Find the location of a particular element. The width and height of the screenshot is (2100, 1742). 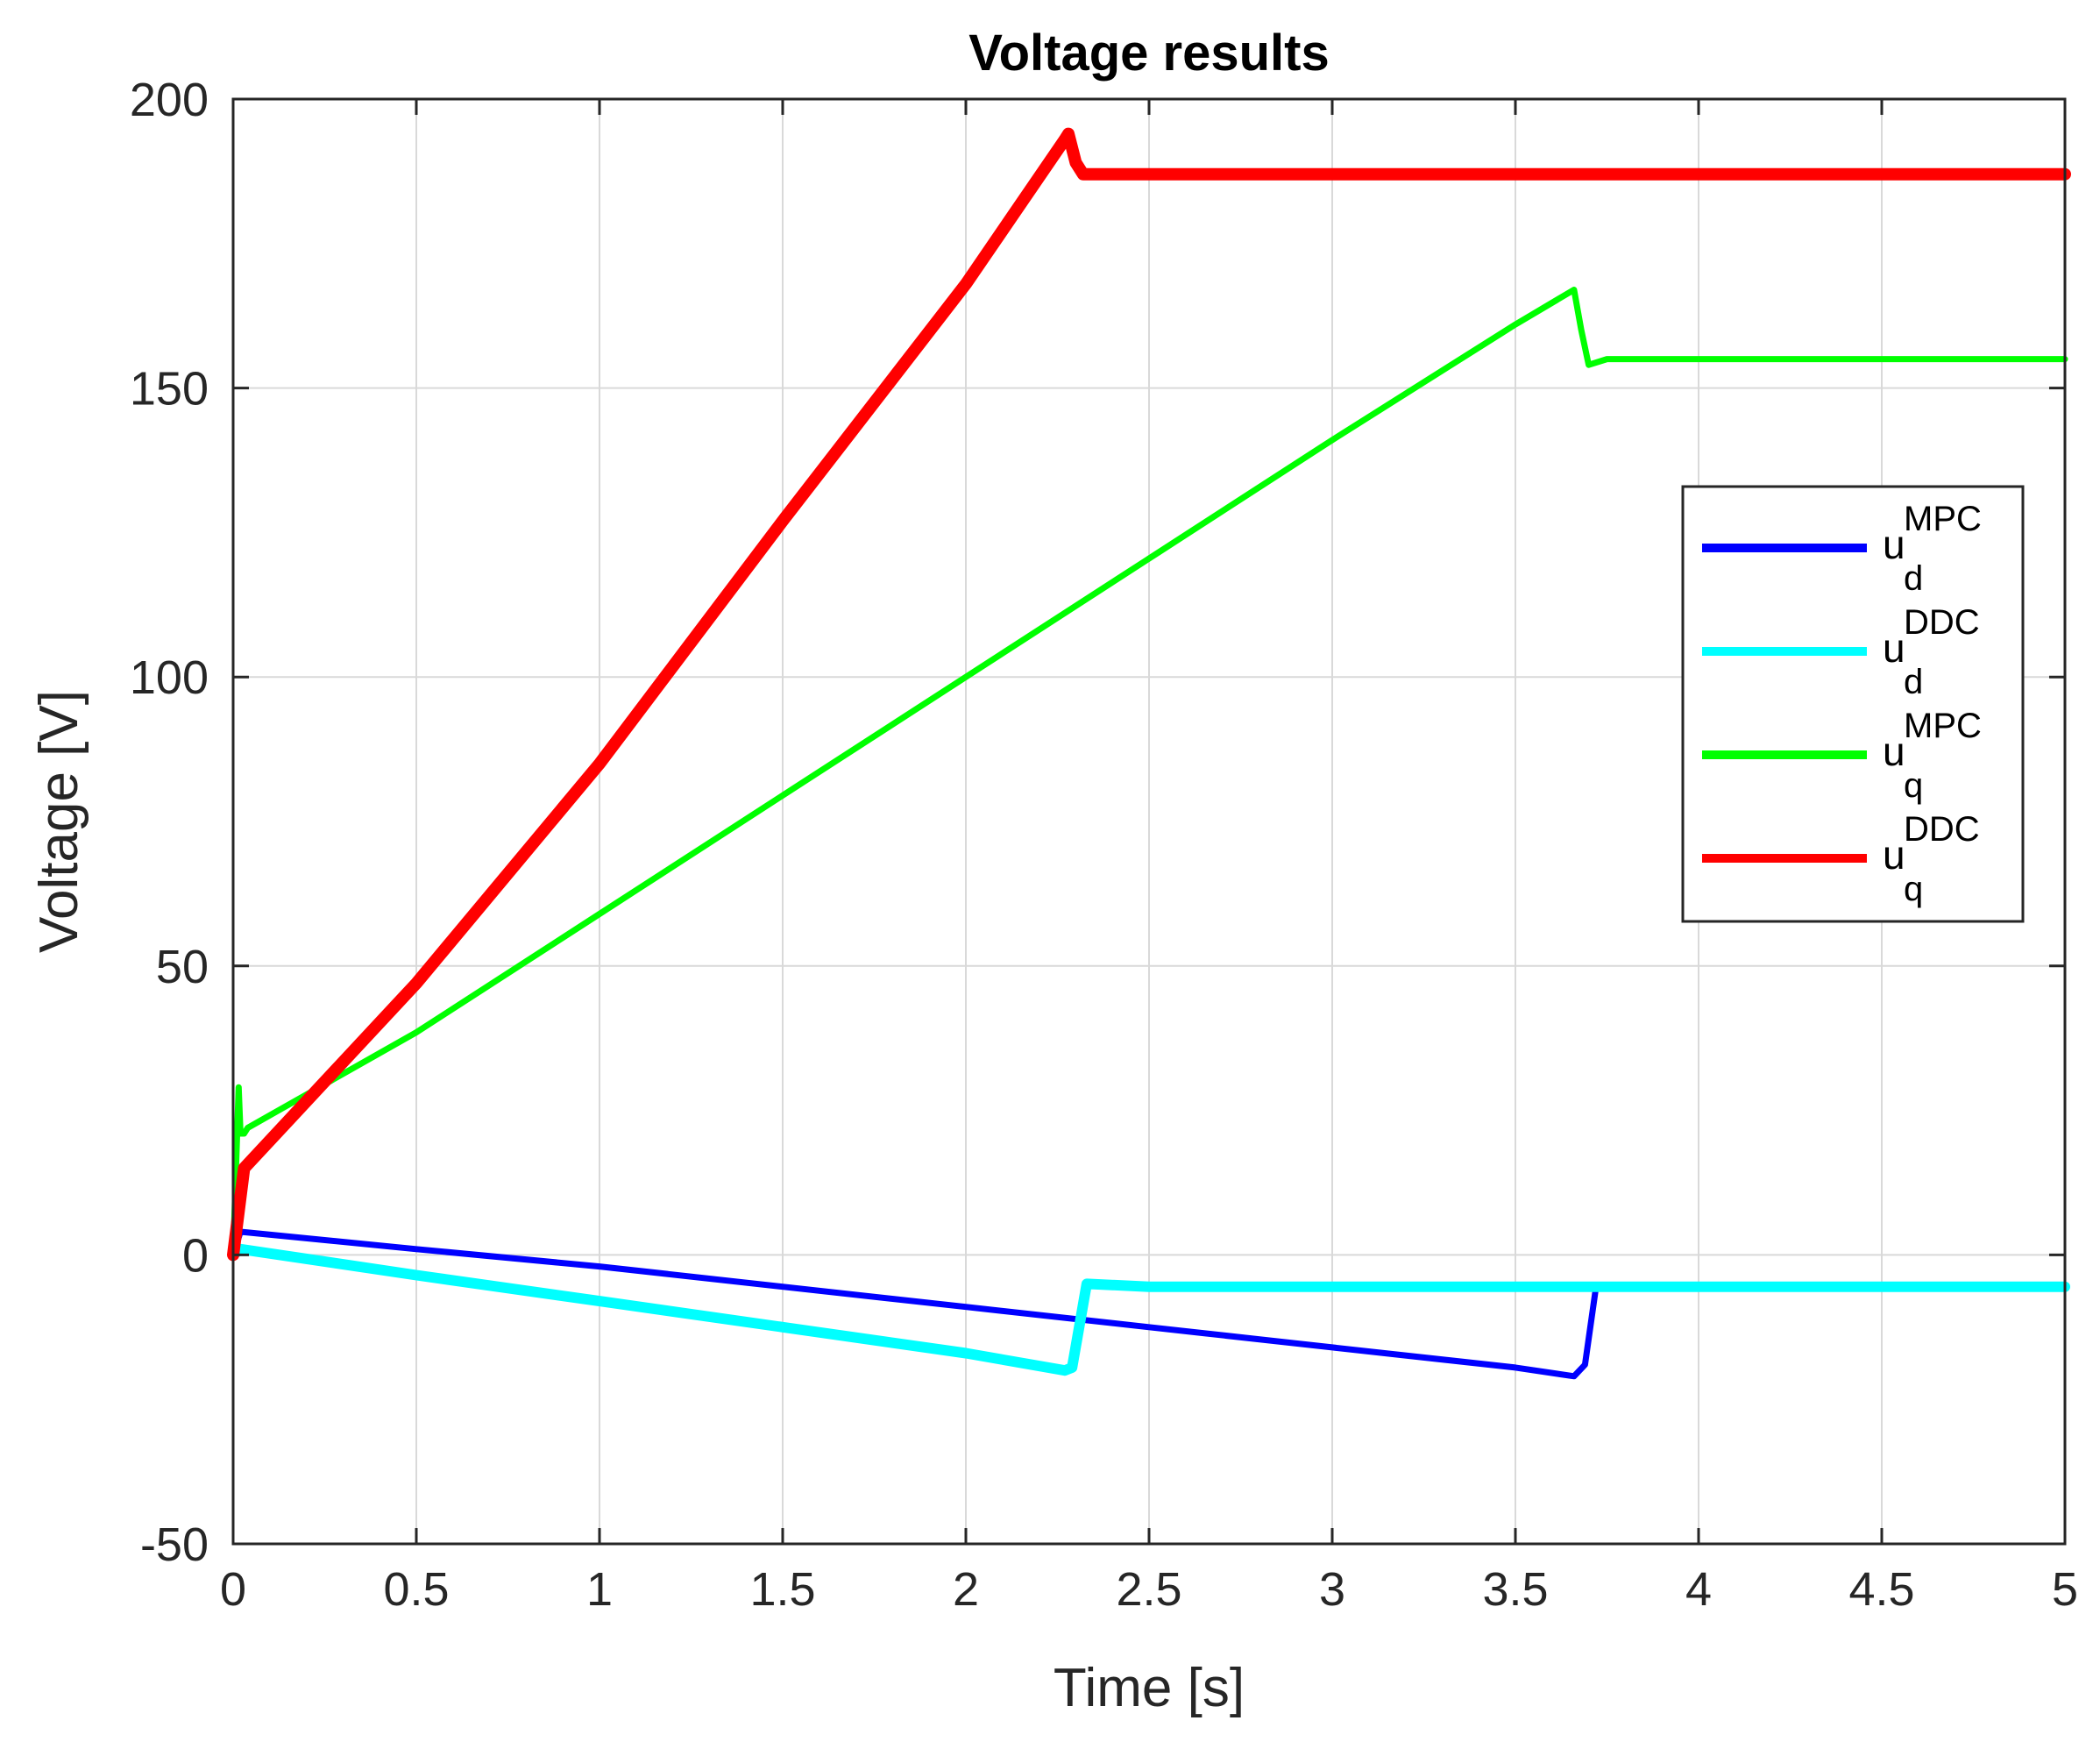

x-tick-label: 4.5 is located at coordinates (1881, 1589).